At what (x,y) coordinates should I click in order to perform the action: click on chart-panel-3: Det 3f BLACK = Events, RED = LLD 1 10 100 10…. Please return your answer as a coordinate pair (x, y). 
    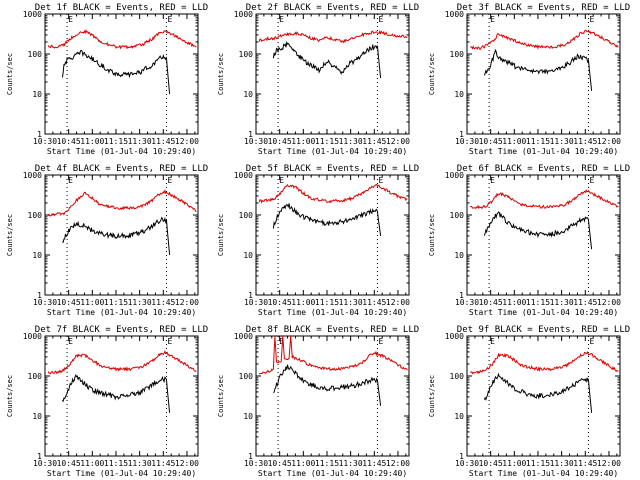
    Looking at the image, I should click on (529, 79).